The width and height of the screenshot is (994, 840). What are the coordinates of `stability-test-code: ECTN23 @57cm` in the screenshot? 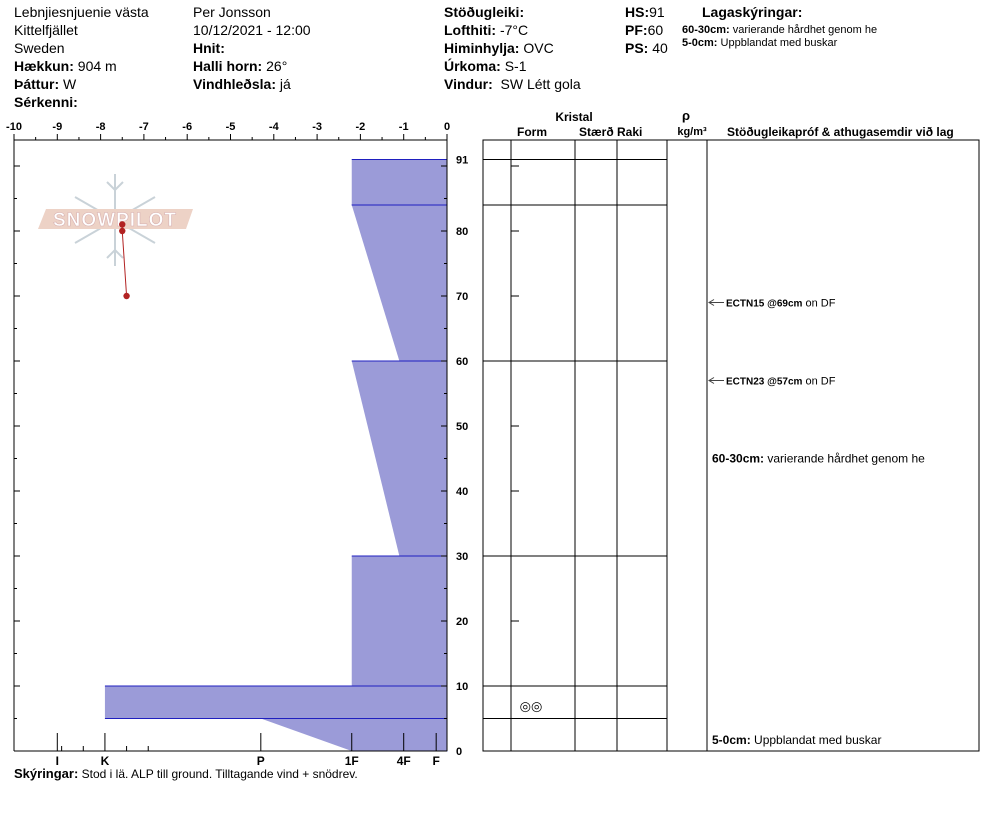 It's located at (764, 382).